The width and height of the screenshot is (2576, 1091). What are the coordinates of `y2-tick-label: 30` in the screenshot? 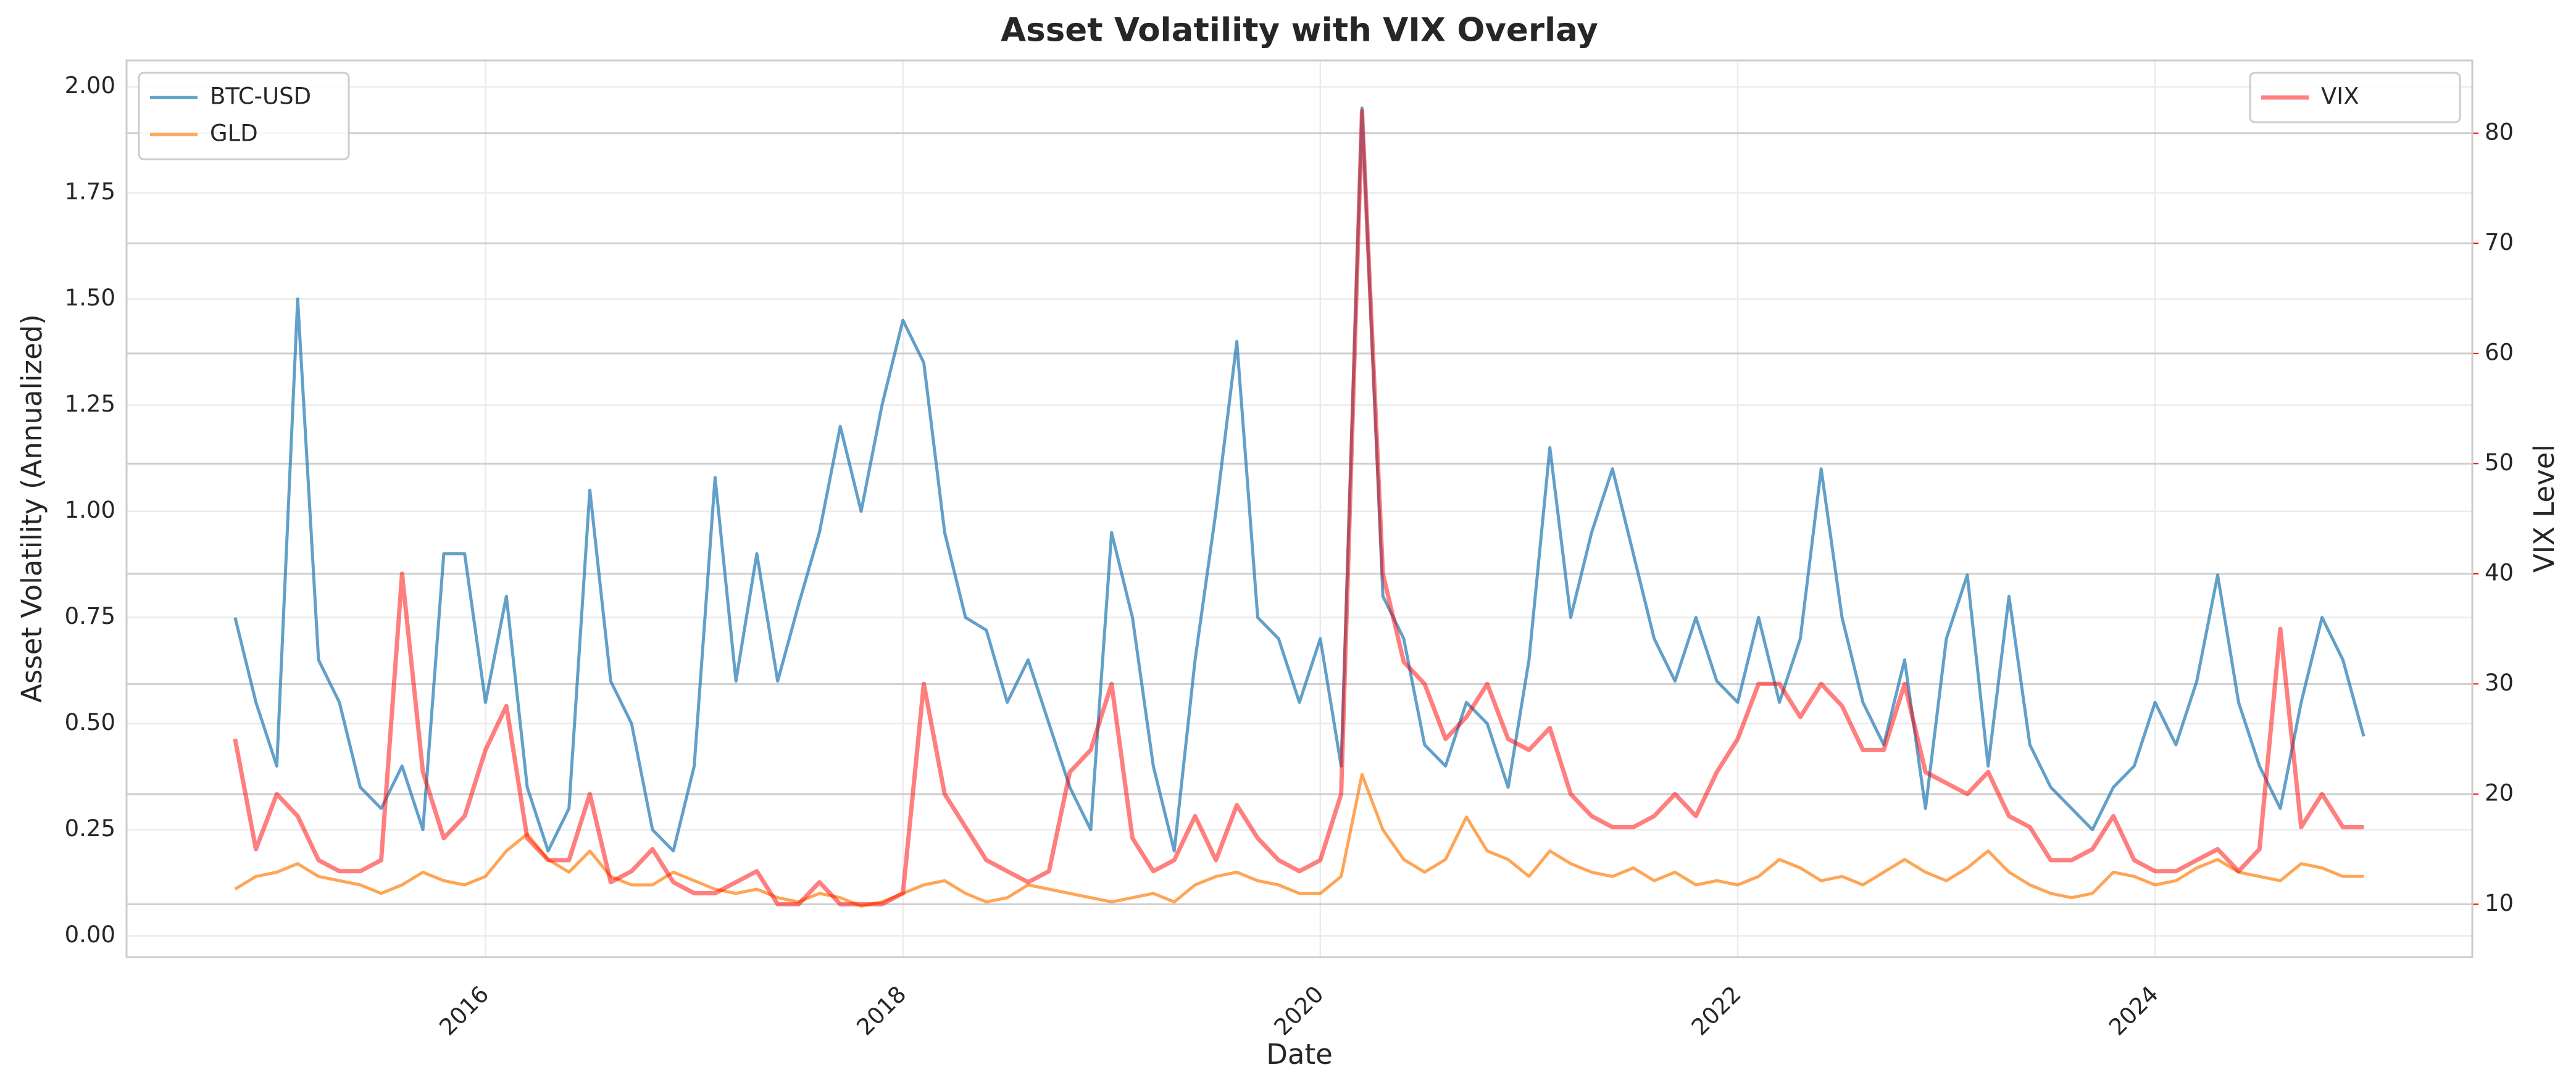 It's located at (2499, 683).